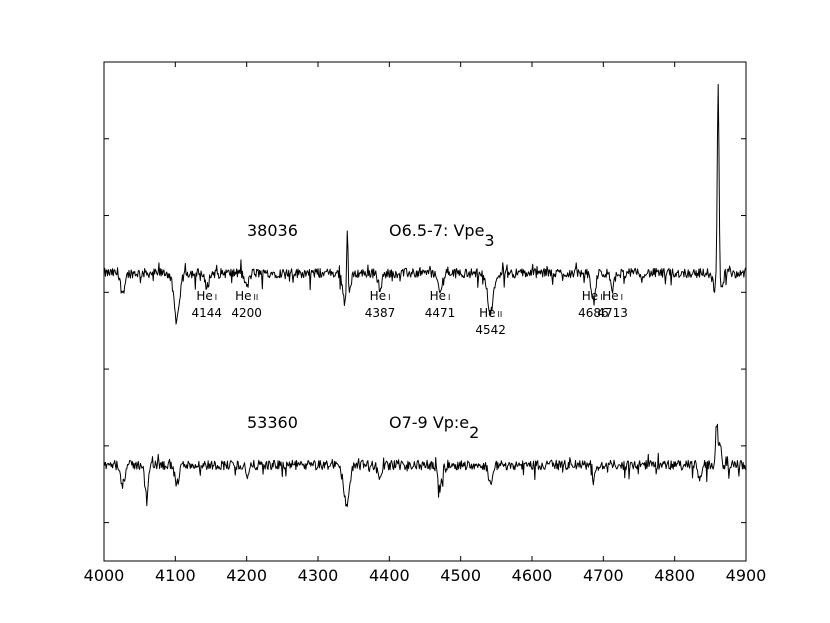 The width and height of the screenshot is (830, 623). What do you see at coordinates (474, 432) in the screenshot?
I see `spectral-type-subscript: 2` at bounding box center [474, 432].